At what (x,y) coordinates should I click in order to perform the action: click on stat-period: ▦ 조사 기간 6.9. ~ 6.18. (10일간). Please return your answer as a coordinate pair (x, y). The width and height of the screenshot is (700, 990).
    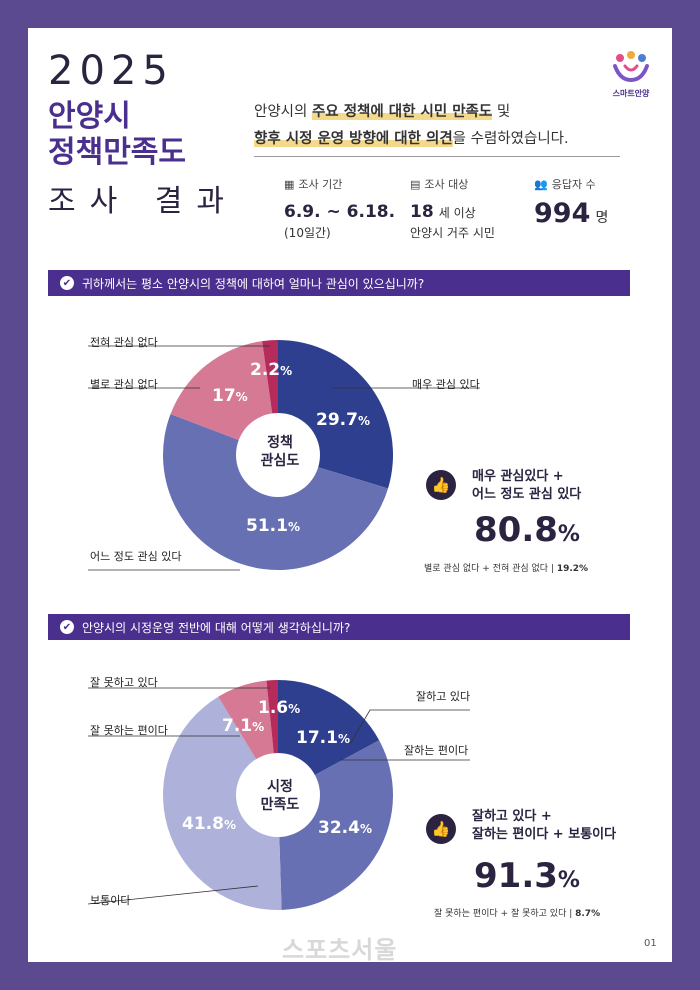
    Looking at the image, I should click on (340, 209).